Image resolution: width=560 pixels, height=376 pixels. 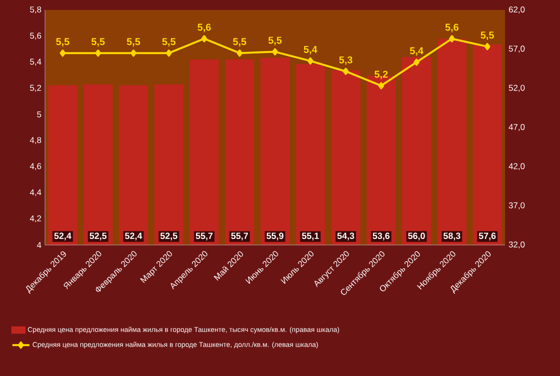 What do you see at coordinates (416, 236) in the screenshot?
I see `data-label: 56,0` at bounding box center [416, 236].